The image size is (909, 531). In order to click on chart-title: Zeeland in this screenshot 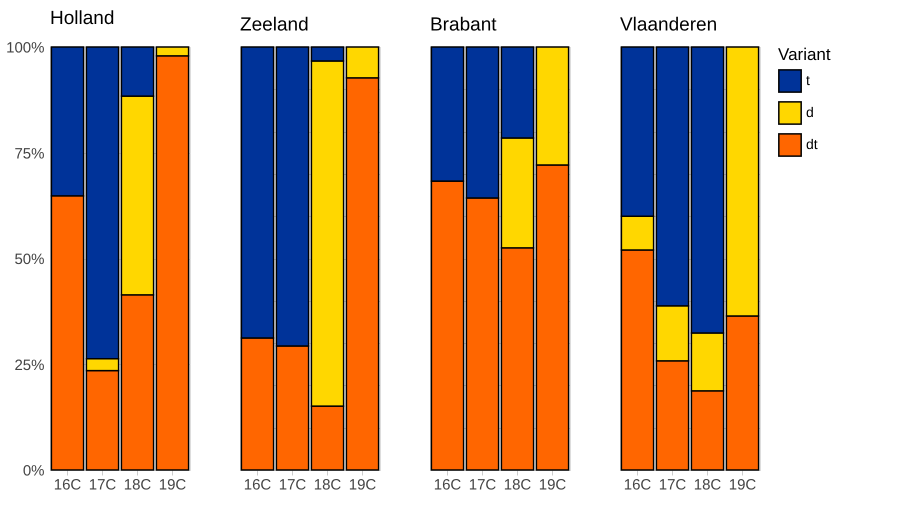, I will do `click(274, 25)`.